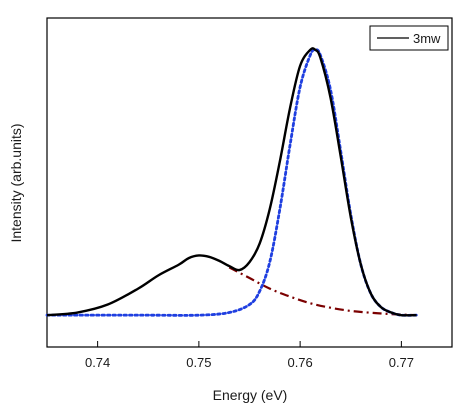 This screenshot has width=474, height=413. I want to click on x-tick-label: 0.75, so click(198, 362).